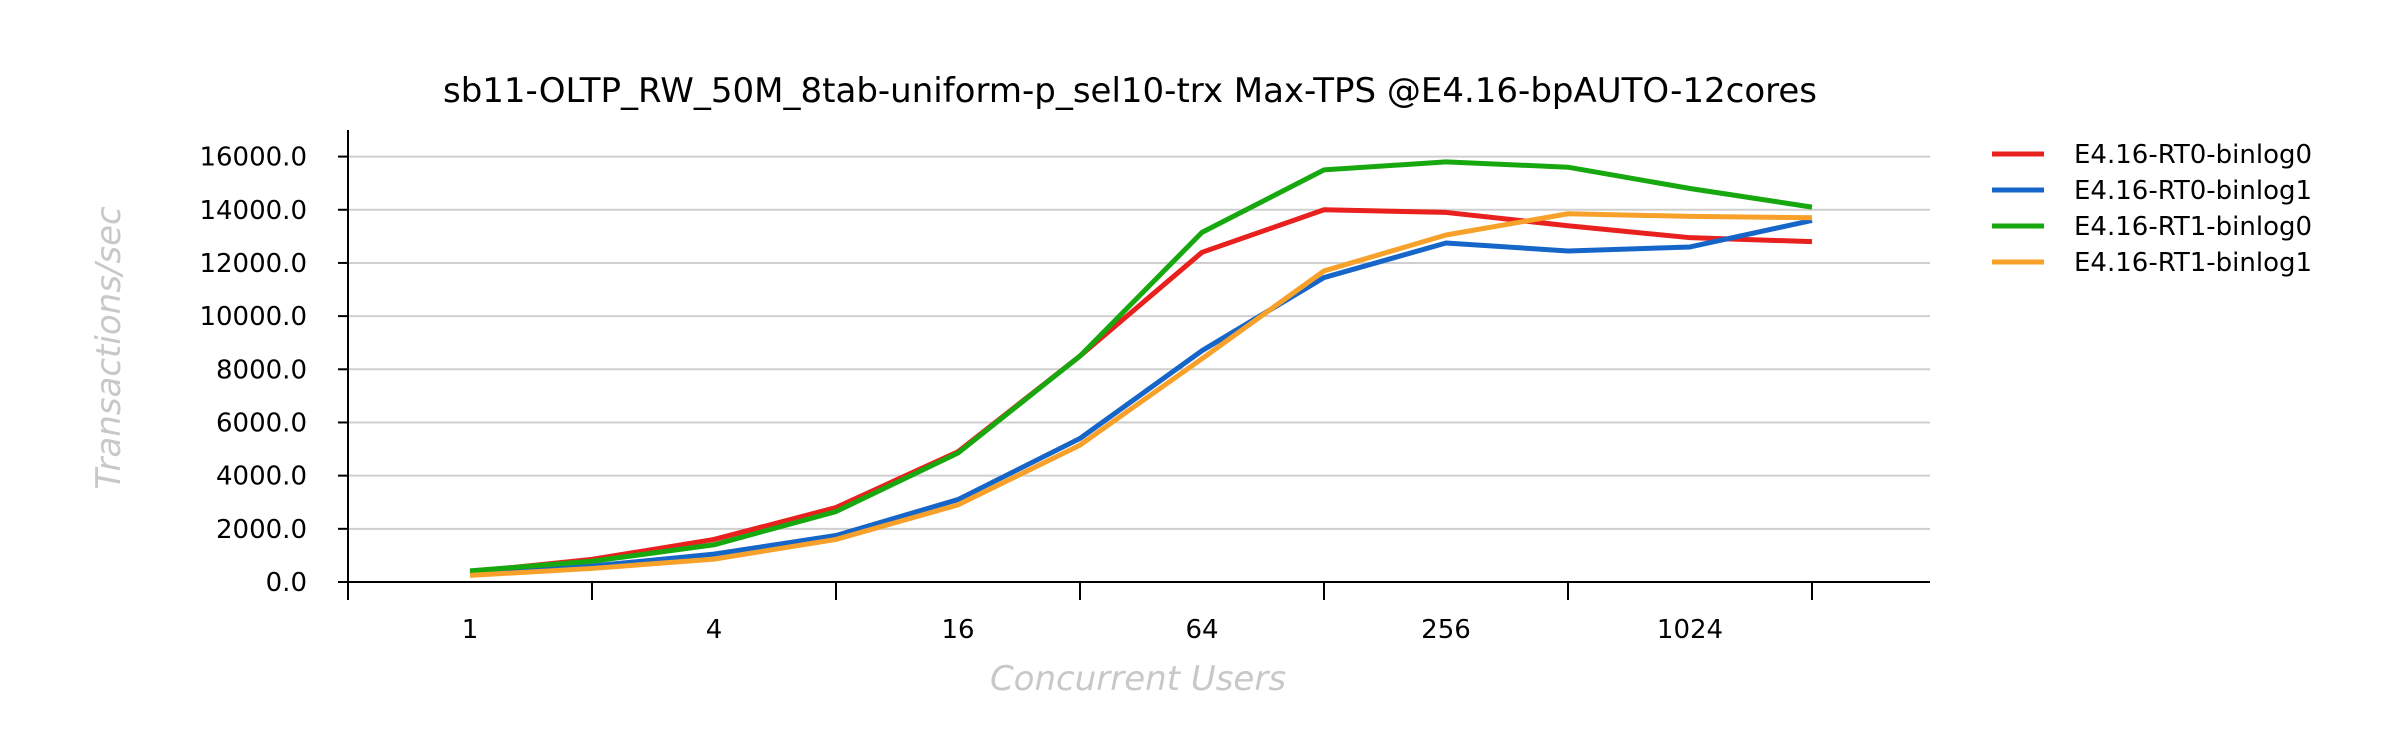 This screenshot has height=748, width=2400. What do you see at coordinates (714, 630) in the screenshot?
I see `x-tick-label: 4` at bounding box center [714, 630].